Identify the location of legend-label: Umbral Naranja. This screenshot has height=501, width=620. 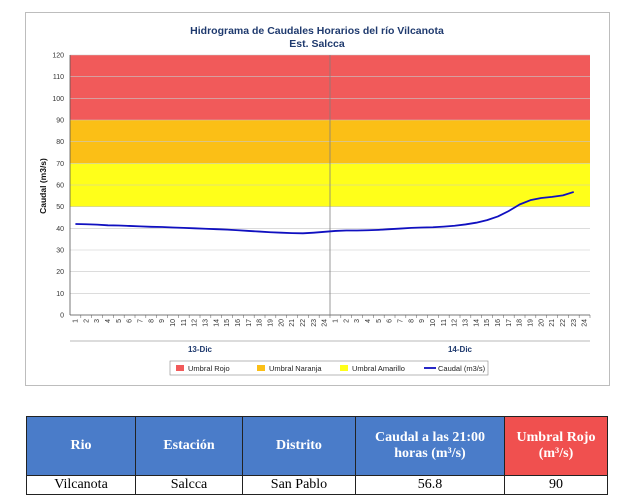
(295, 368).